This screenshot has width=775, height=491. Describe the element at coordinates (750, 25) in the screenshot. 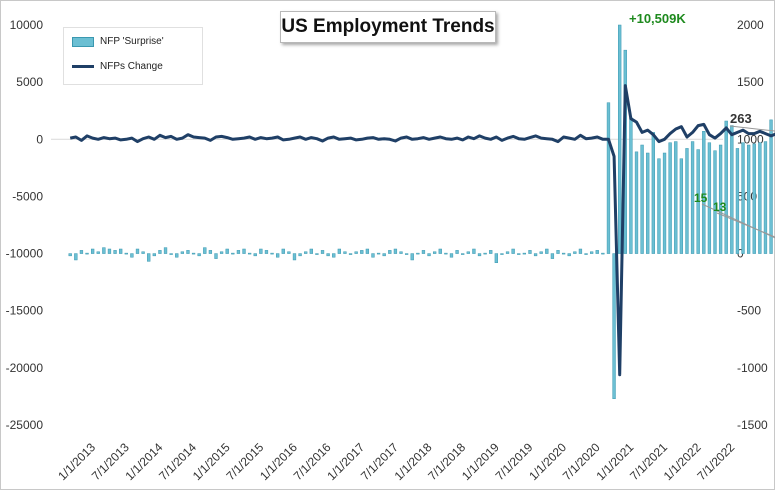

I see `y-right-tick-label: 2000` at that location.